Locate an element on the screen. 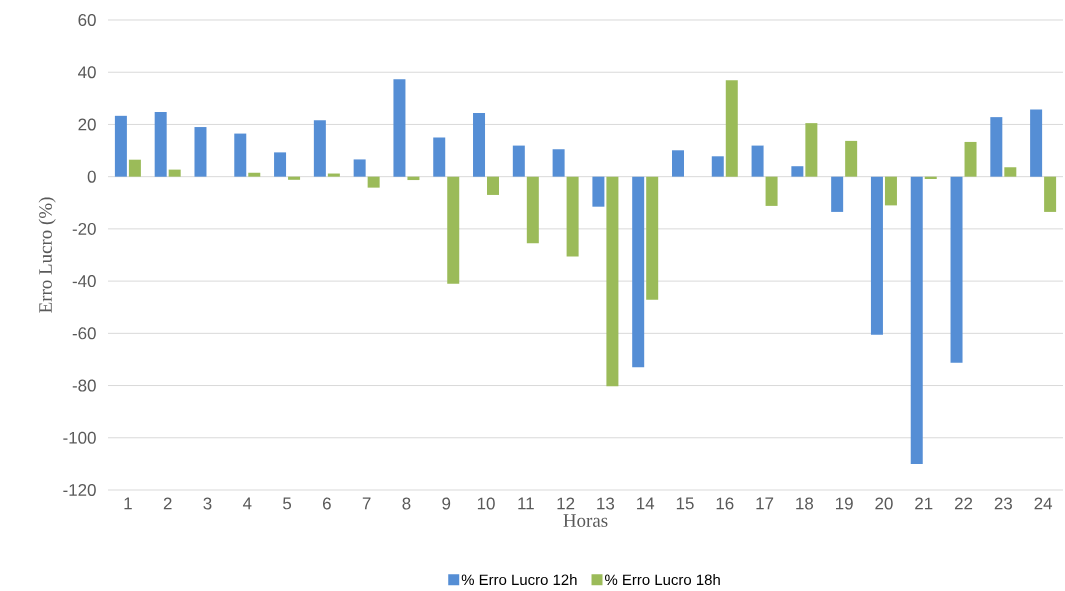 Image resolution: width=1065 pixels, height=591 pixels. x-tick-label: 12 is located at coordinates (566, 503).